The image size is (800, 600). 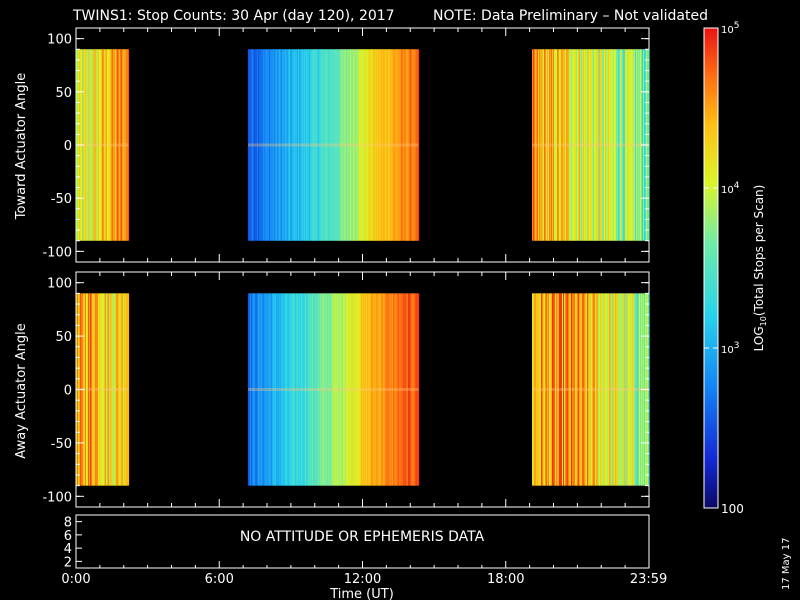 I want to click on x-axis: 0:00 6:00 12:00 18:00 23:59, so click(x=364, y=579).